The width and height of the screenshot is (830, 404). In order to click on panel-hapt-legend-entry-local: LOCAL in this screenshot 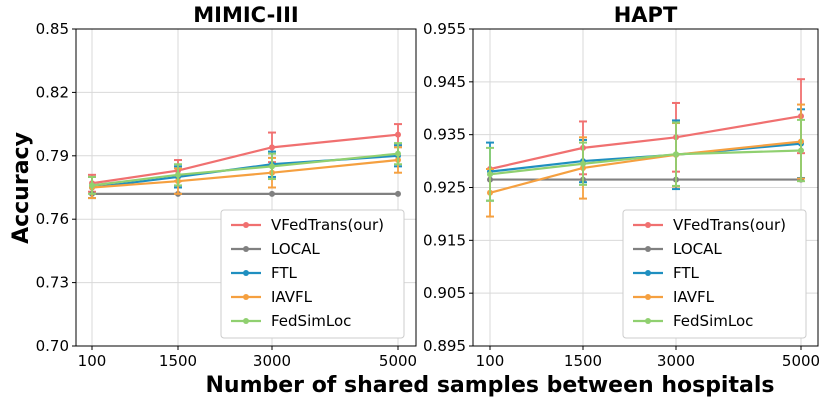, I will do `click(677, 249)`.